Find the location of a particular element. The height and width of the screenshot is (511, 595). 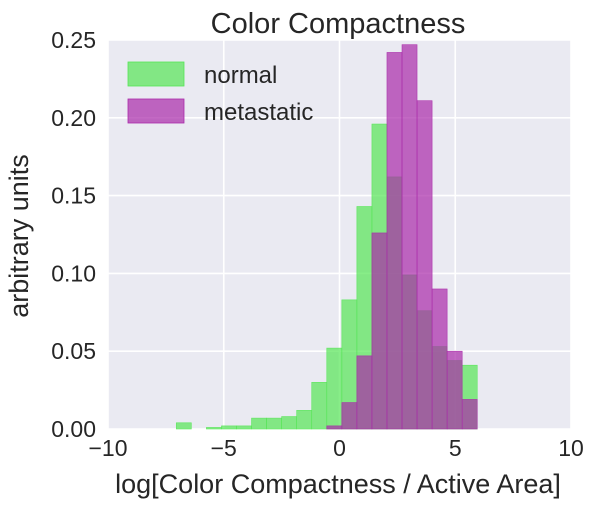

x-tick-label: −5 is located at coordinates (224, 448).